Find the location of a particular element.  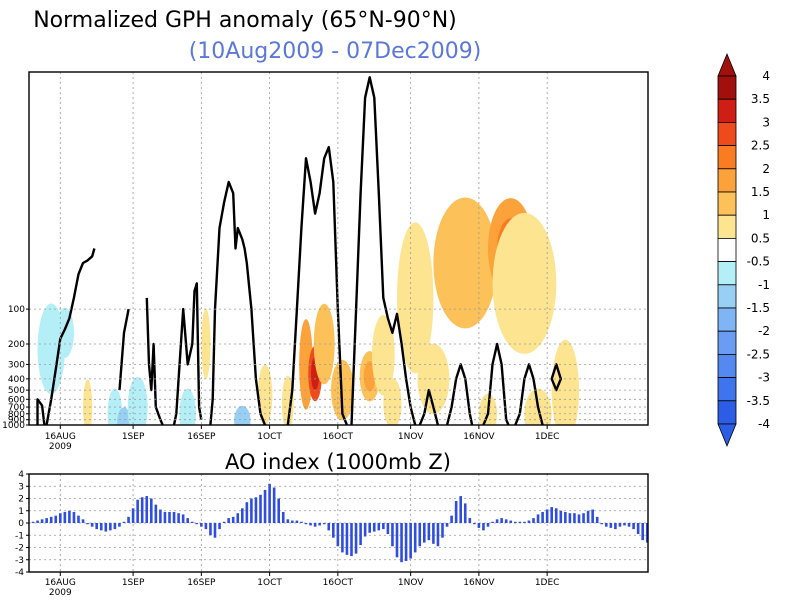

ao-value-tick-label: -3 is located at coordinates (19, 561).